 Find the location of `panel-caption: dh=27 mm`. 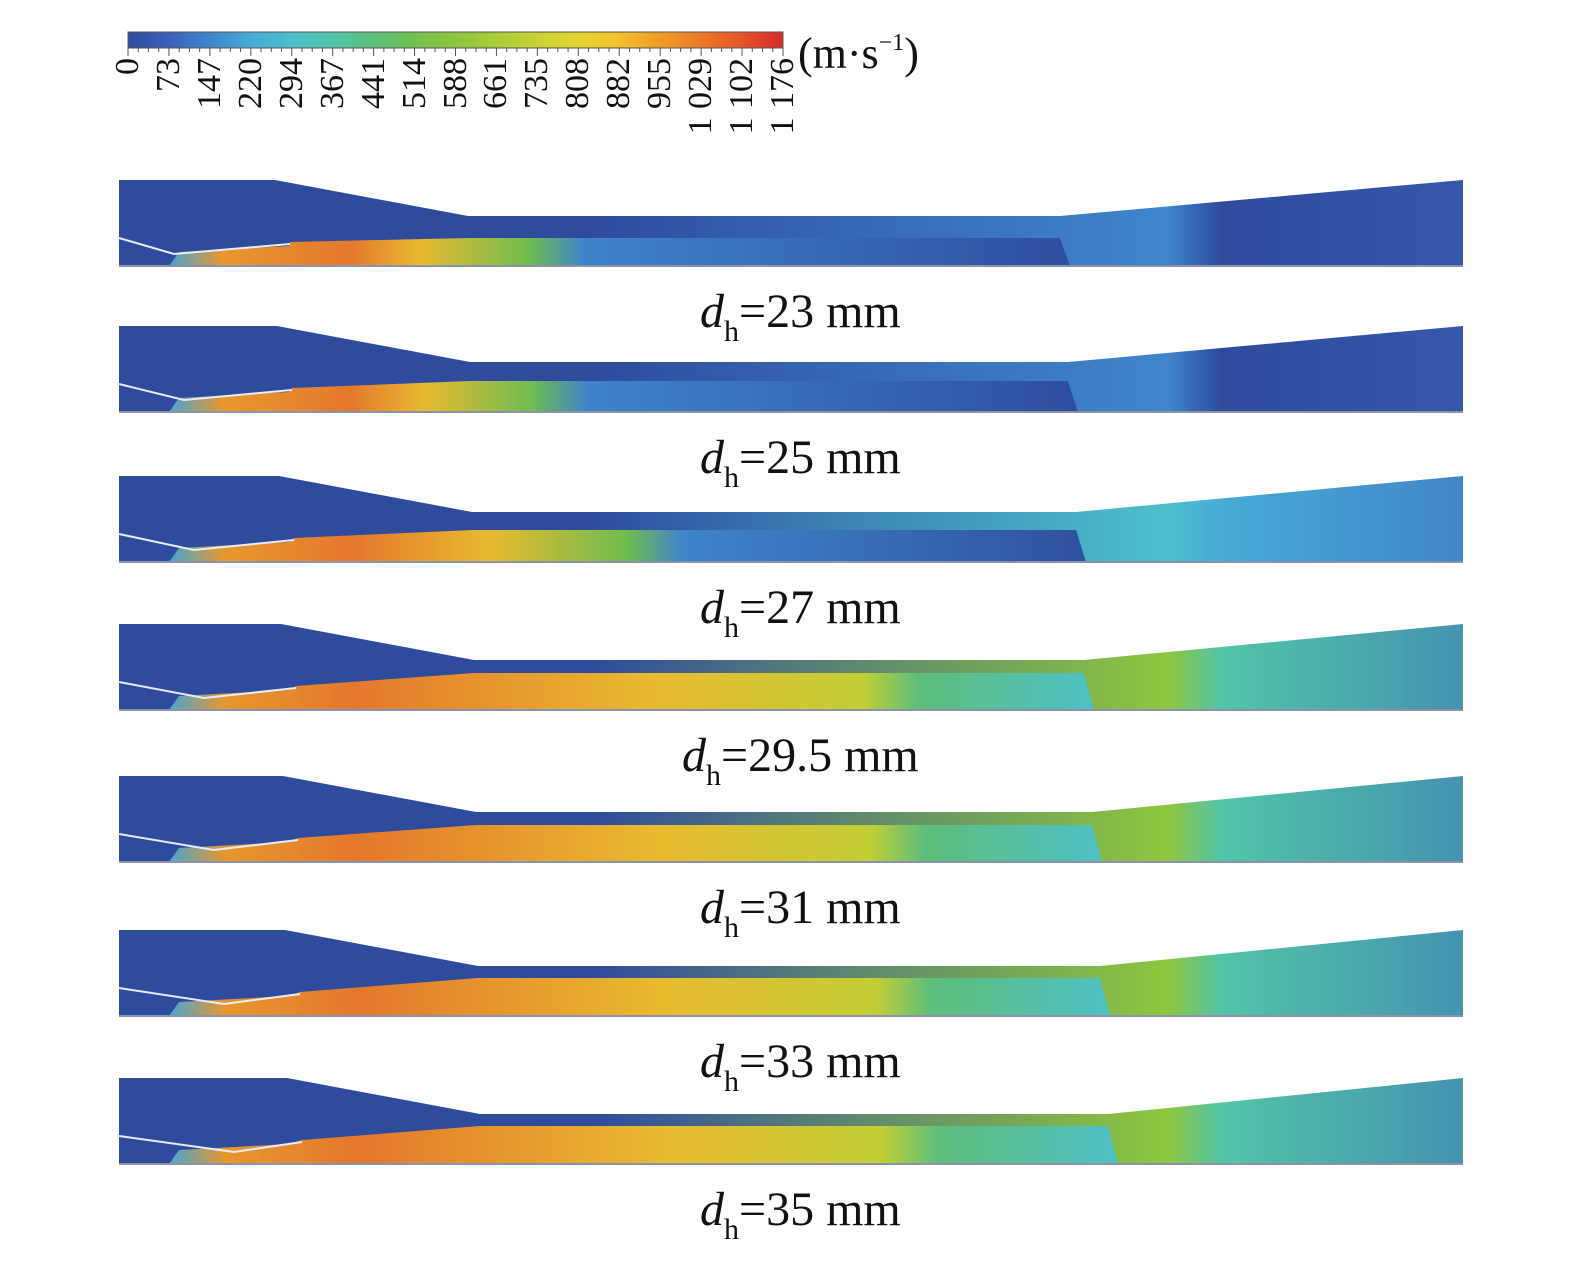

panel-caption: dh=27 mm is located at coordinates (800, 612).